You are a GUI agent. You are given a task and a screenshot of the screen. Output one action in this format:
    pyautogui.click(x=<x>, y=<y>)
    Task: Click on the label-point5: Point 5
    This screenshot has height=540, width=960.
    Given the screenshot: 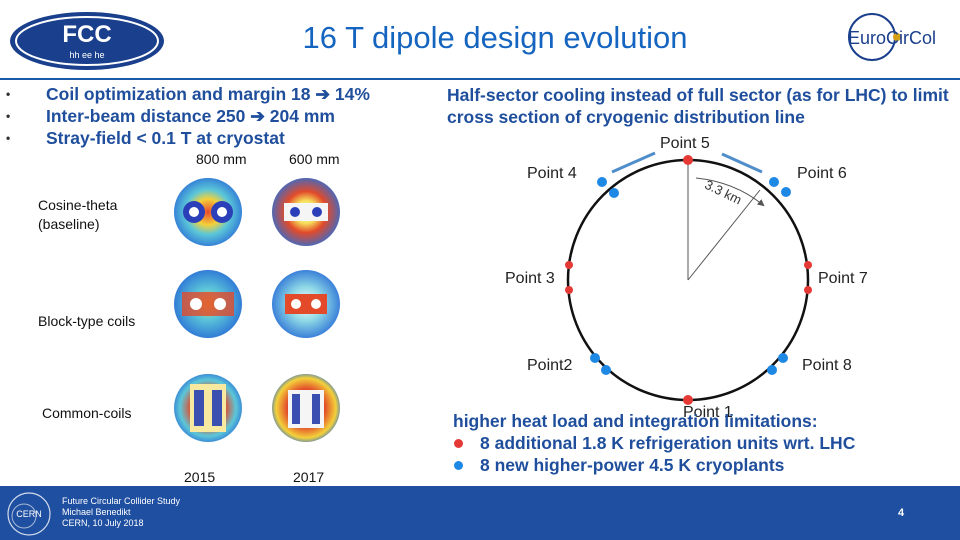 What is the action you would take?
    pyautogui.click(x=685, y=143)
    